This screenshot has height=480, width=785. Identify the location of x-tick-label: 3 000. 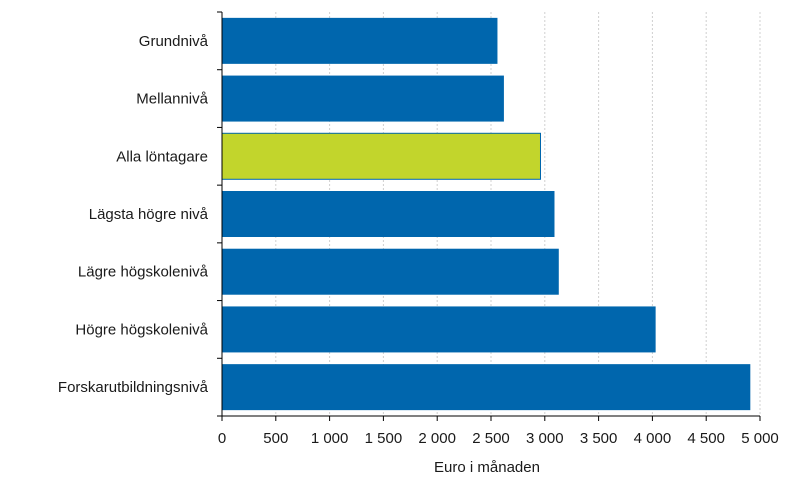
(545, 438).